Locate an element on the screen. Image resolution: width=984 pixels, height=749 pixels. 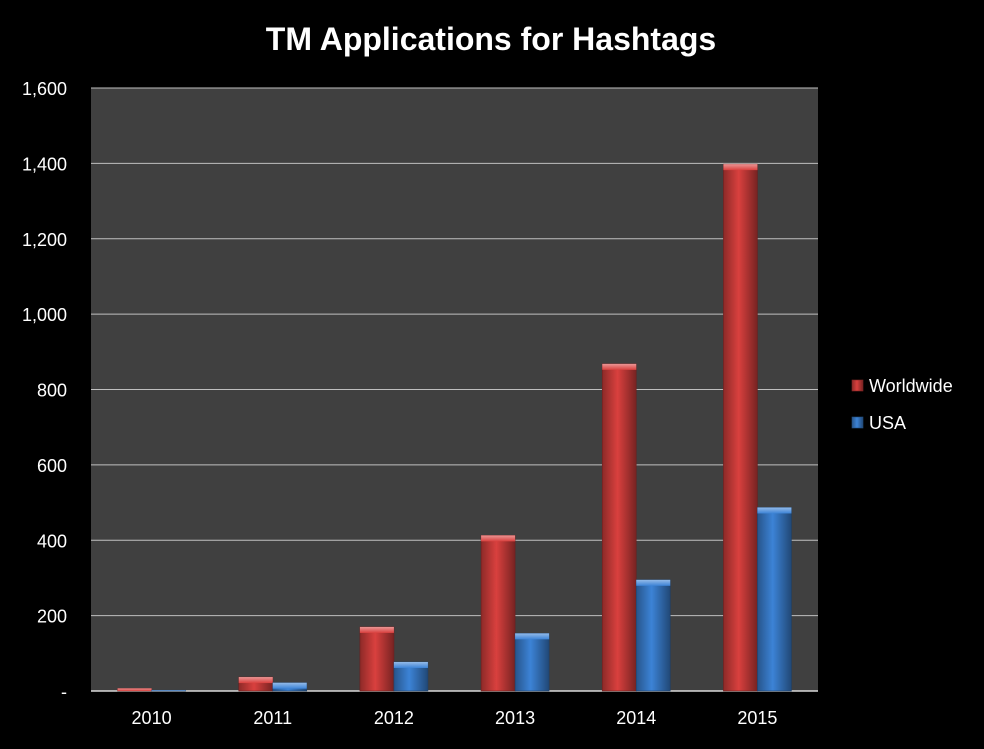
x-tick-label: 2015 is located at coordinates (757, 718).